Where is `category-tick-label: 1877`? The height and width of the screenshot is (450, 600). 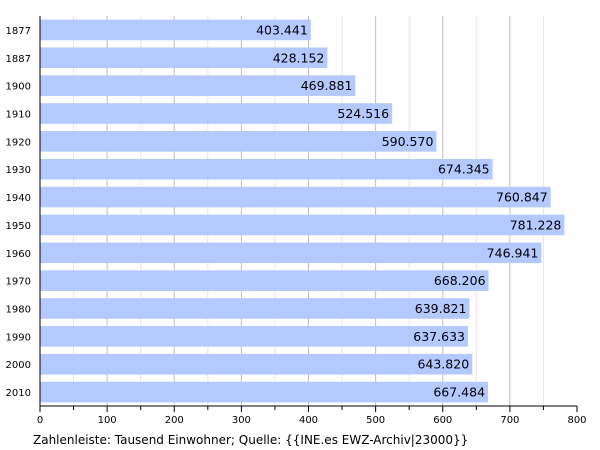
category-tick-label: 1877 is located at coordinates (18, 31).